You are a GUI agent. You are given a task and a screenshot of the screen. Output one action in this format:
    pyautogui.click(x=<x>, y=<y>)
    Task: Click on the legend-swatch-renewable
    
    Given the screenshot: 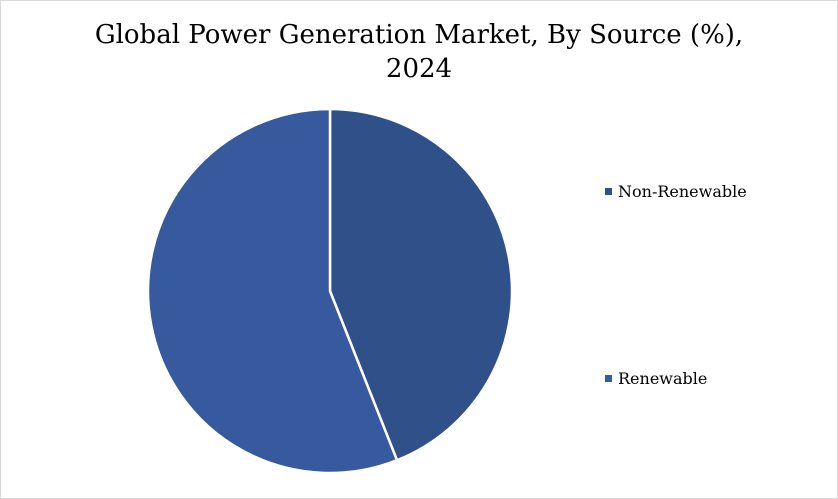 What is the action you would take?
    pyautogui.click(x=608, y=378)
    